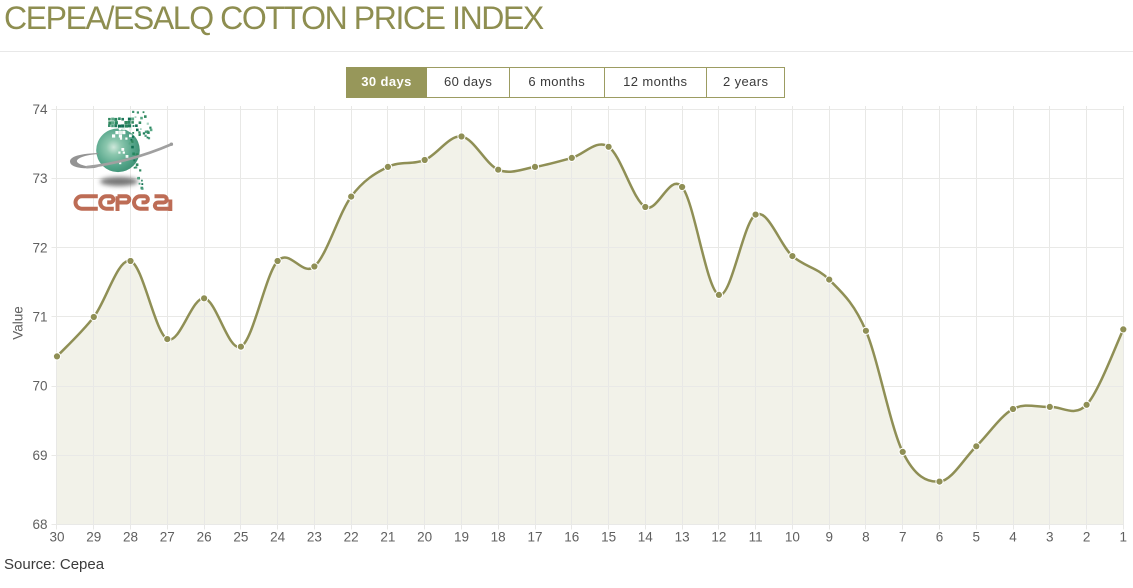 This screenshot has height=588, width=1133. What do you see at coordinates (903, 537) in the screenshot?
I see `svg-text: 7` at bounding box center [903, 537].